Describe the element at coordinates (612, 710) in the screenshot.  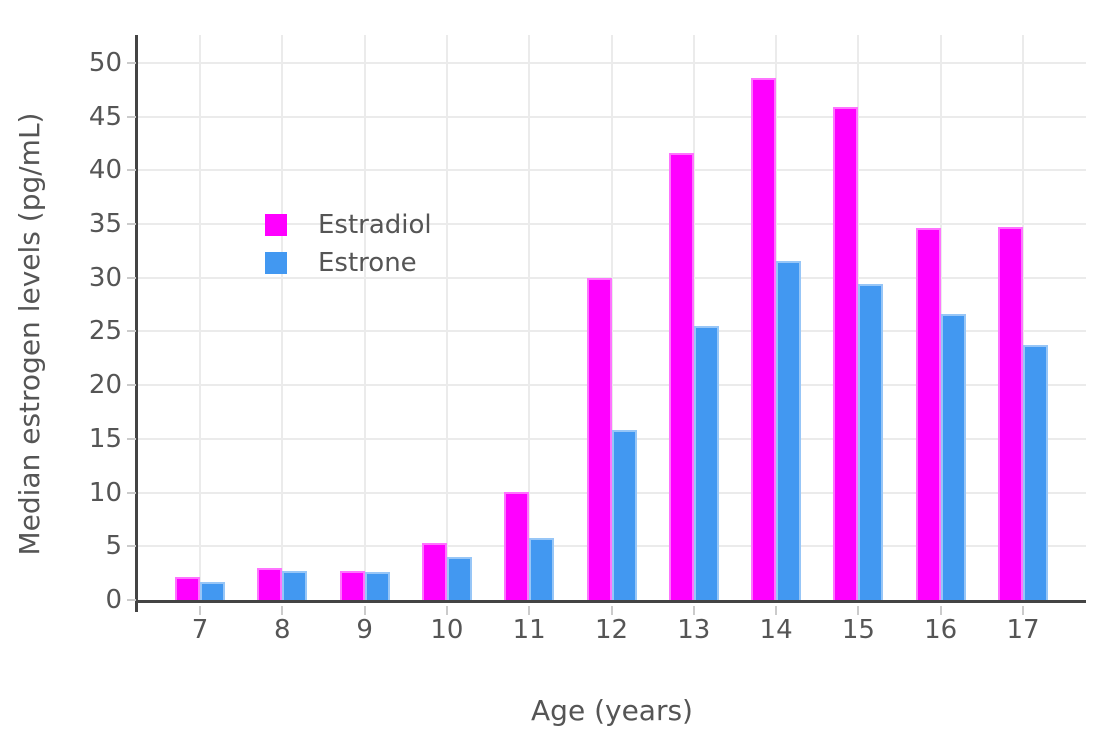
I see `x-axis-title: Age (years)` at that location.